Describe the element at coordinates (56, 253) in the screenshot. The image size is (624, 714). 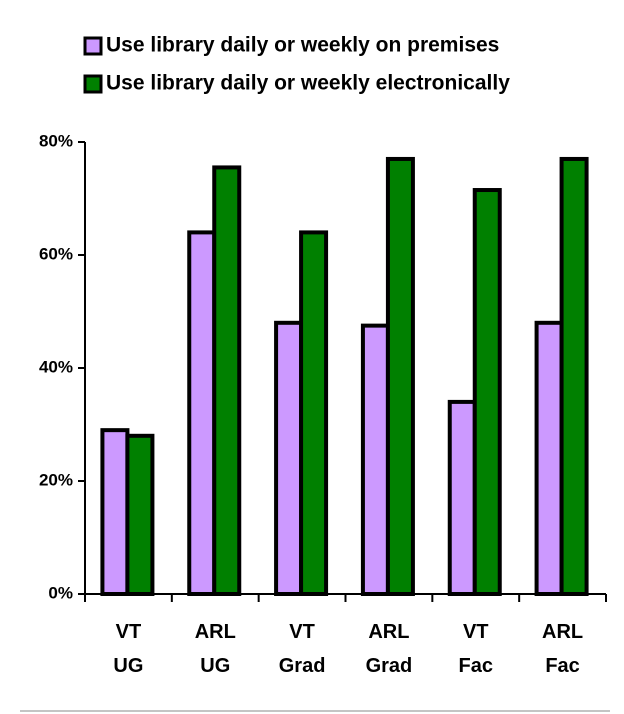
I see `y-tick-label: 60%` at that location.